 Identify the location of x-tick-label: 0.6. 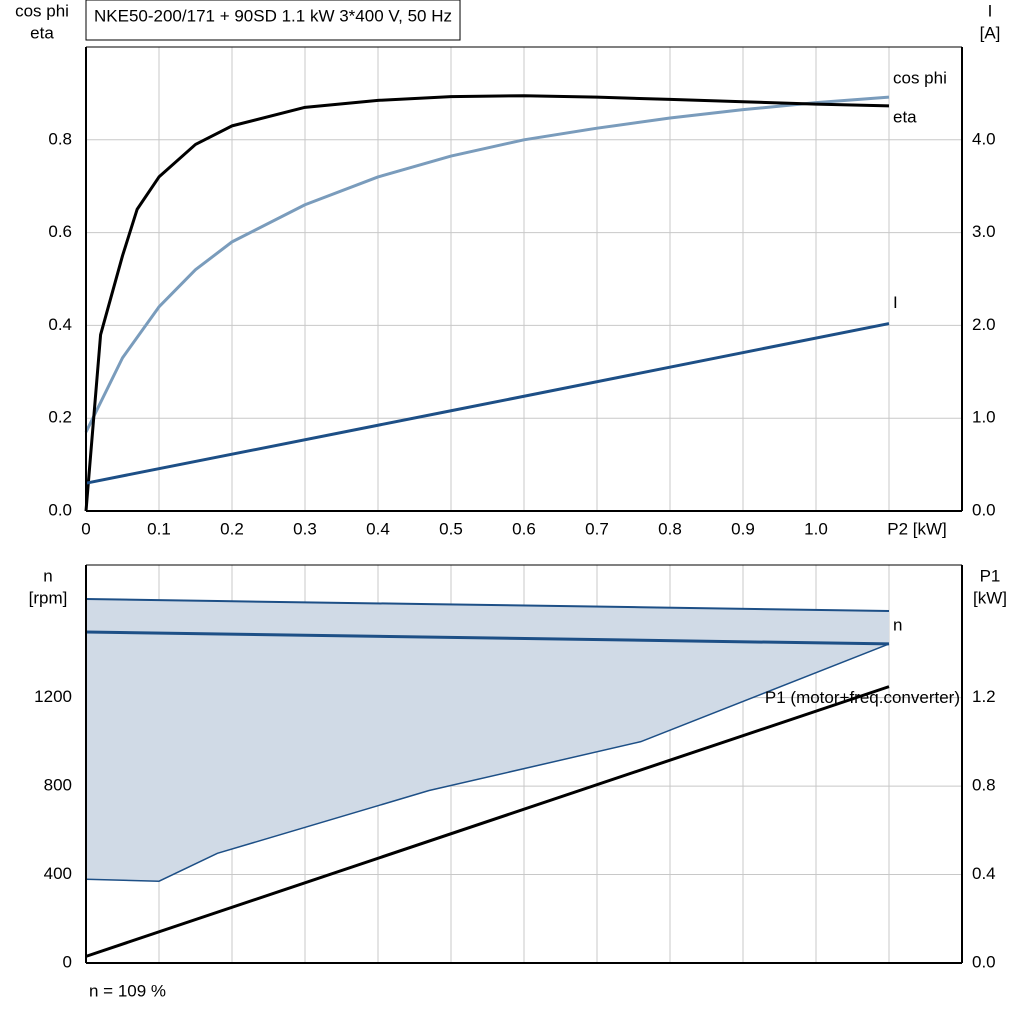
(524, 528).